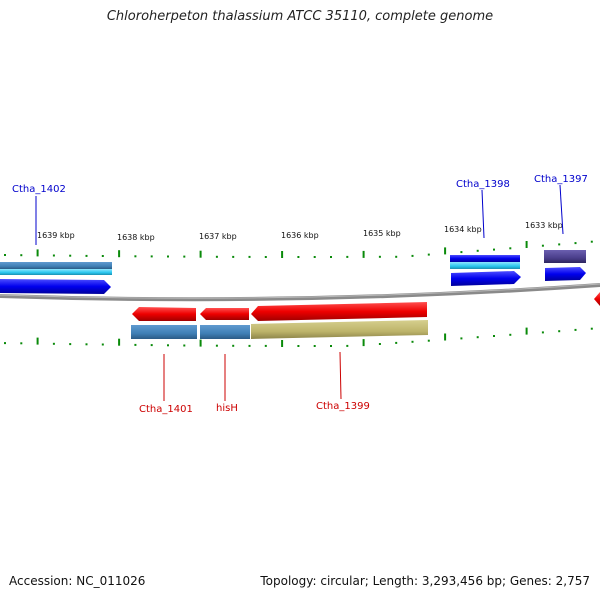 The width and height of the screenshot is (600, 600). Describe the element at coordinates (561, 179) in the screenshot. I see `gene-label-forward: Ctha_1397` at that location.